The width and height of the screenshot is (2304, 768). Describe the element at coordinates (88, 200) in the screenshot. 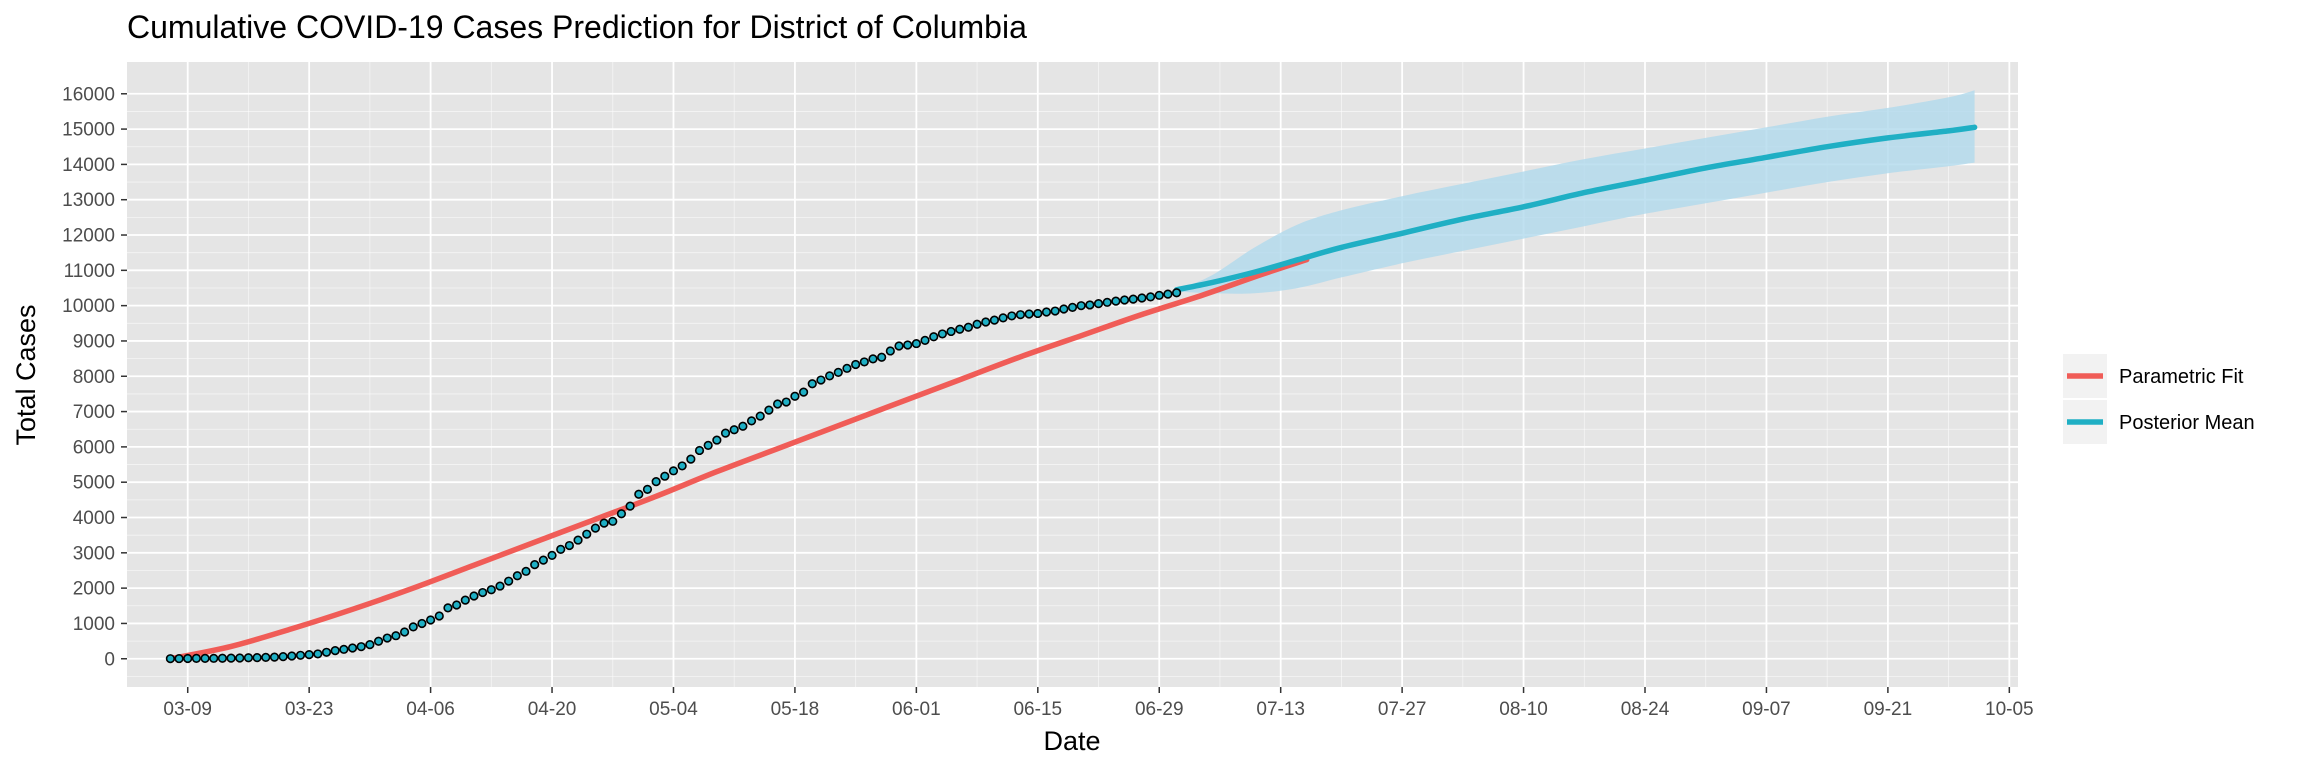

I see `y-tick-label: 13000` at that location.